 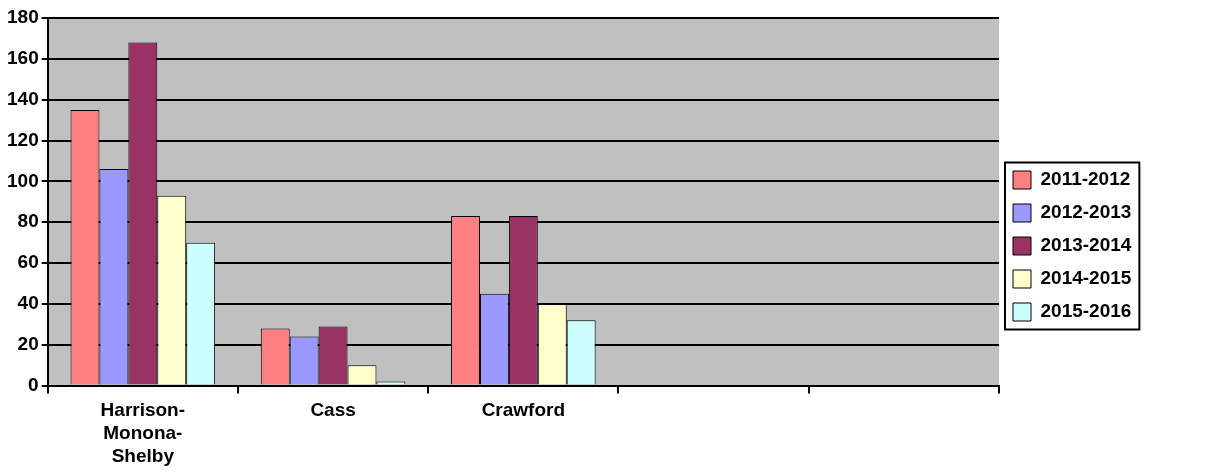 What do you see at coordinates (28, 303) in the screenshot?
I see `y-tick-label: 40` at bounding box center [28, 303].